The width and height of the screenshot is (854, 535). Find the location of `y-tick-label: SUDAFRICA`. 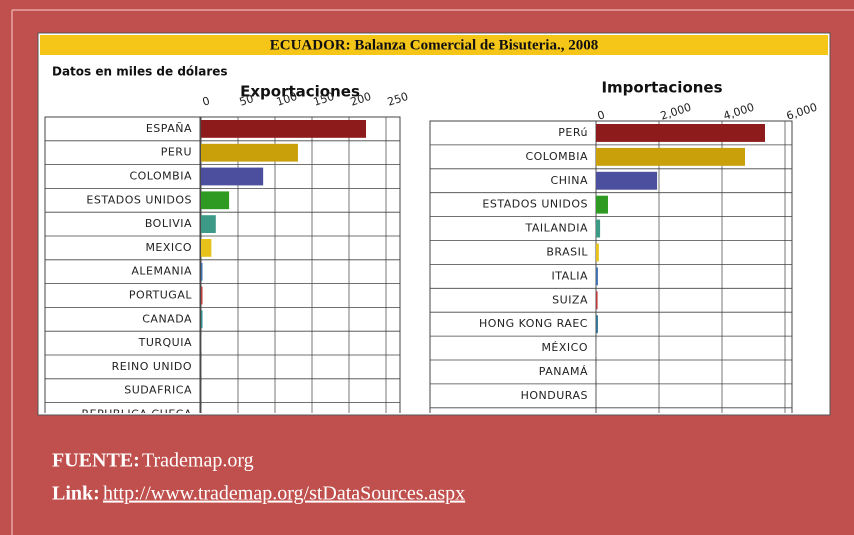

y-tick-label: SUDAFRICA is located at coordinates (158, 390).